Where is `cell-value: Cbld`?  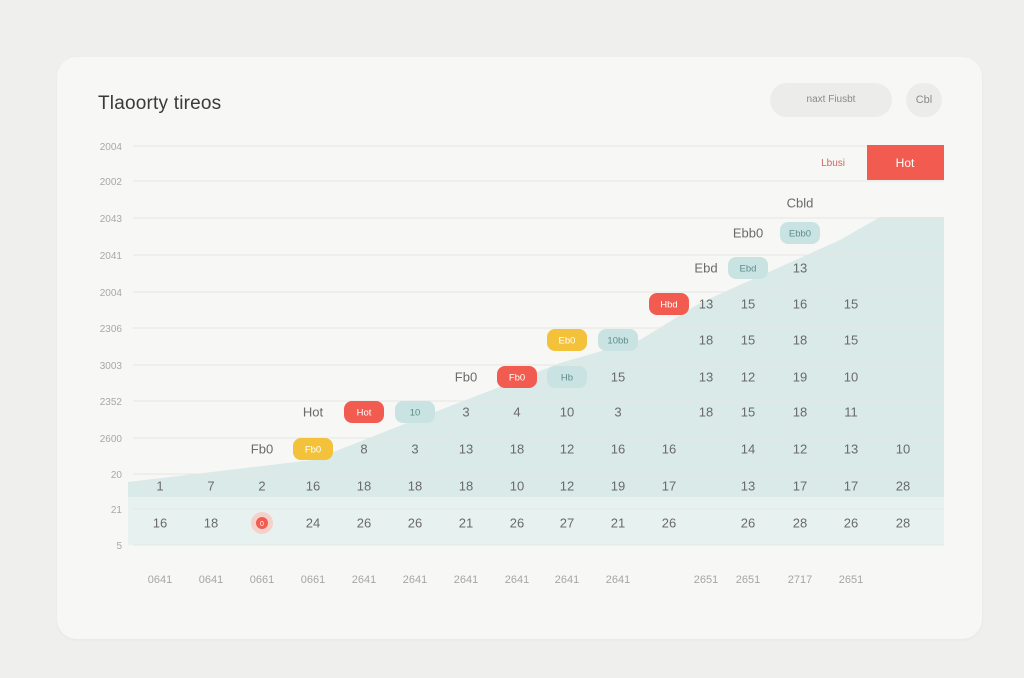 cell-value: Cbld is located at coordinates (800, 203).